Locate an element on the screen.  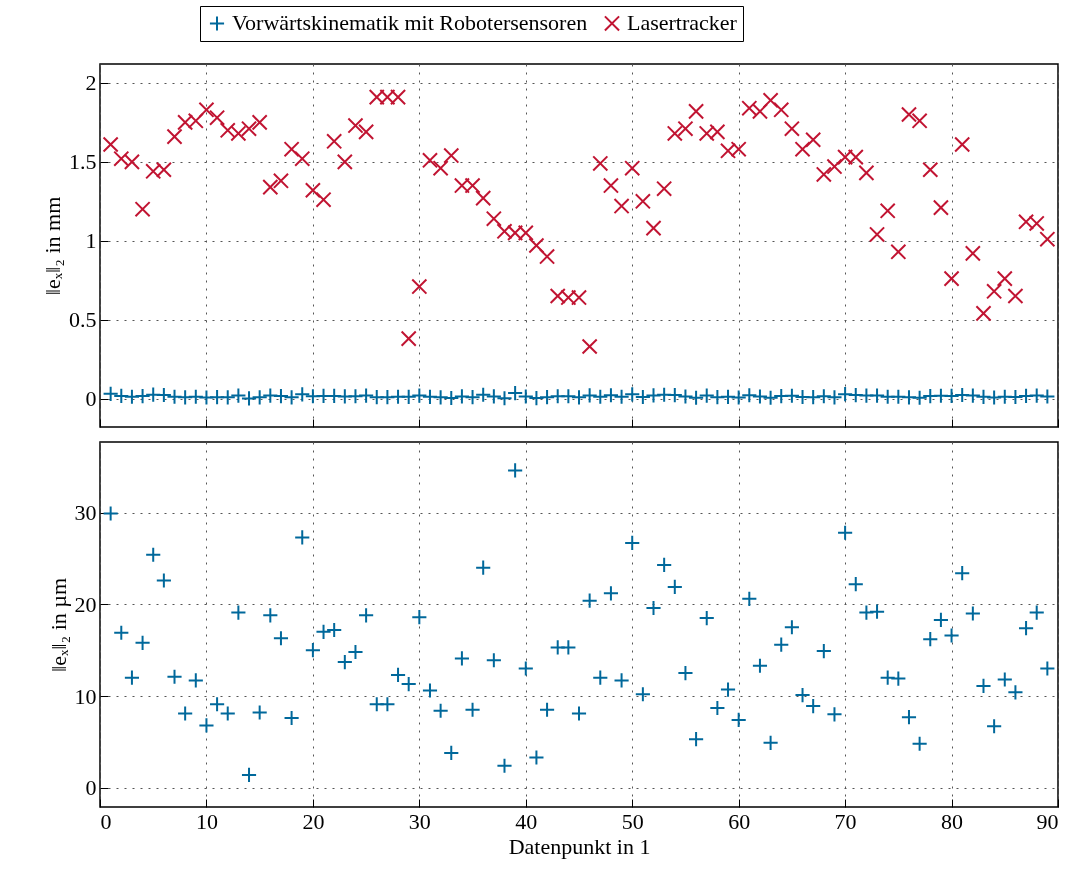
x-tick-label: 20 is located at coordinates (313, 821).